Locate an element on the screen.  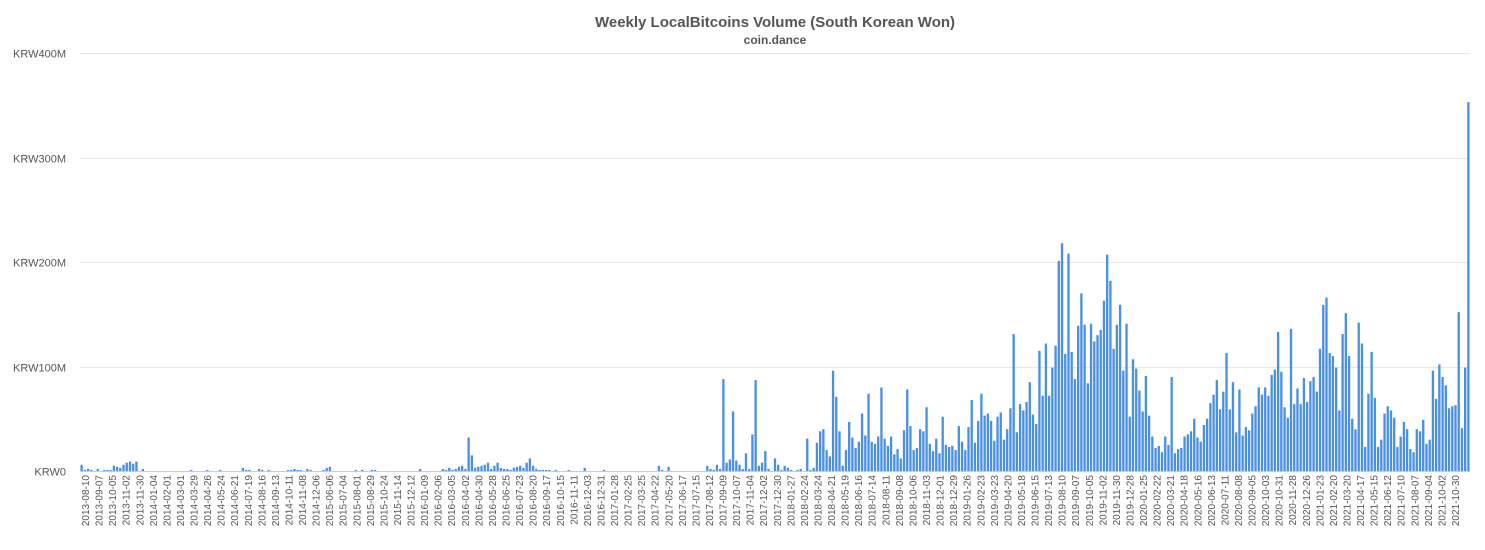
x-tick-label: 2019-04-20 is located at coordinates (1008, 501).